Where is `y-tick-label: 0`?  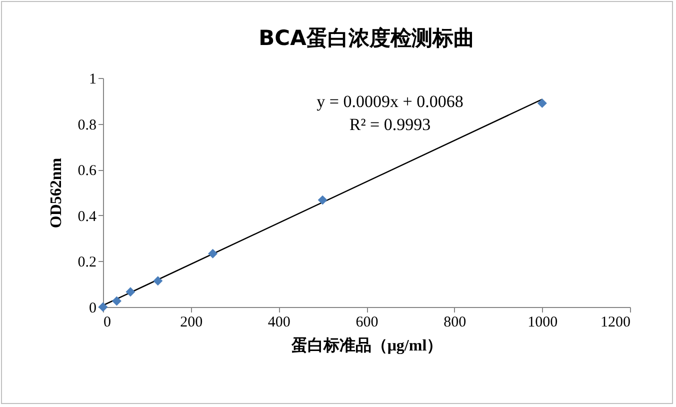
y-tick-label: 0 is located at coordinates (92, 308).